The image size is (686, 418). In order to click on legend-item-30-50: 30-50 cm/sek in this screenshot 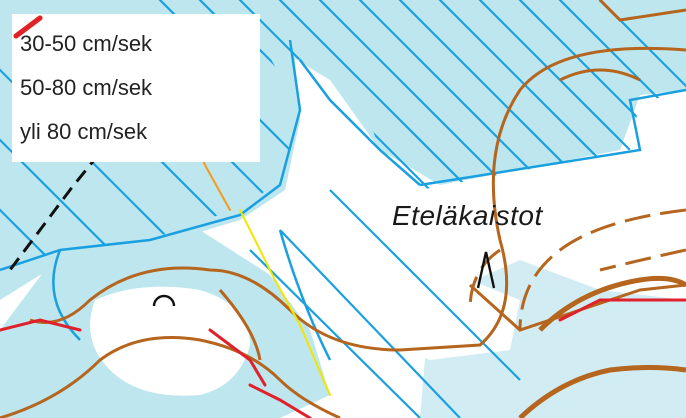, I will do `click(133, 40)`.